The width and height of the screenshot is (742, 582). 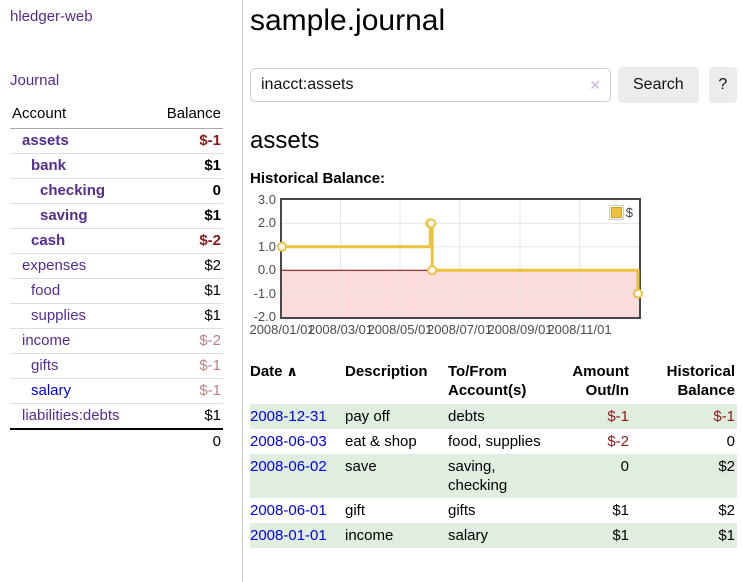 What do you see at coordinates (266, 246) in the screenshot?
I see `y-axis-tick-label: 1.0` at bounding box center [266, 246].